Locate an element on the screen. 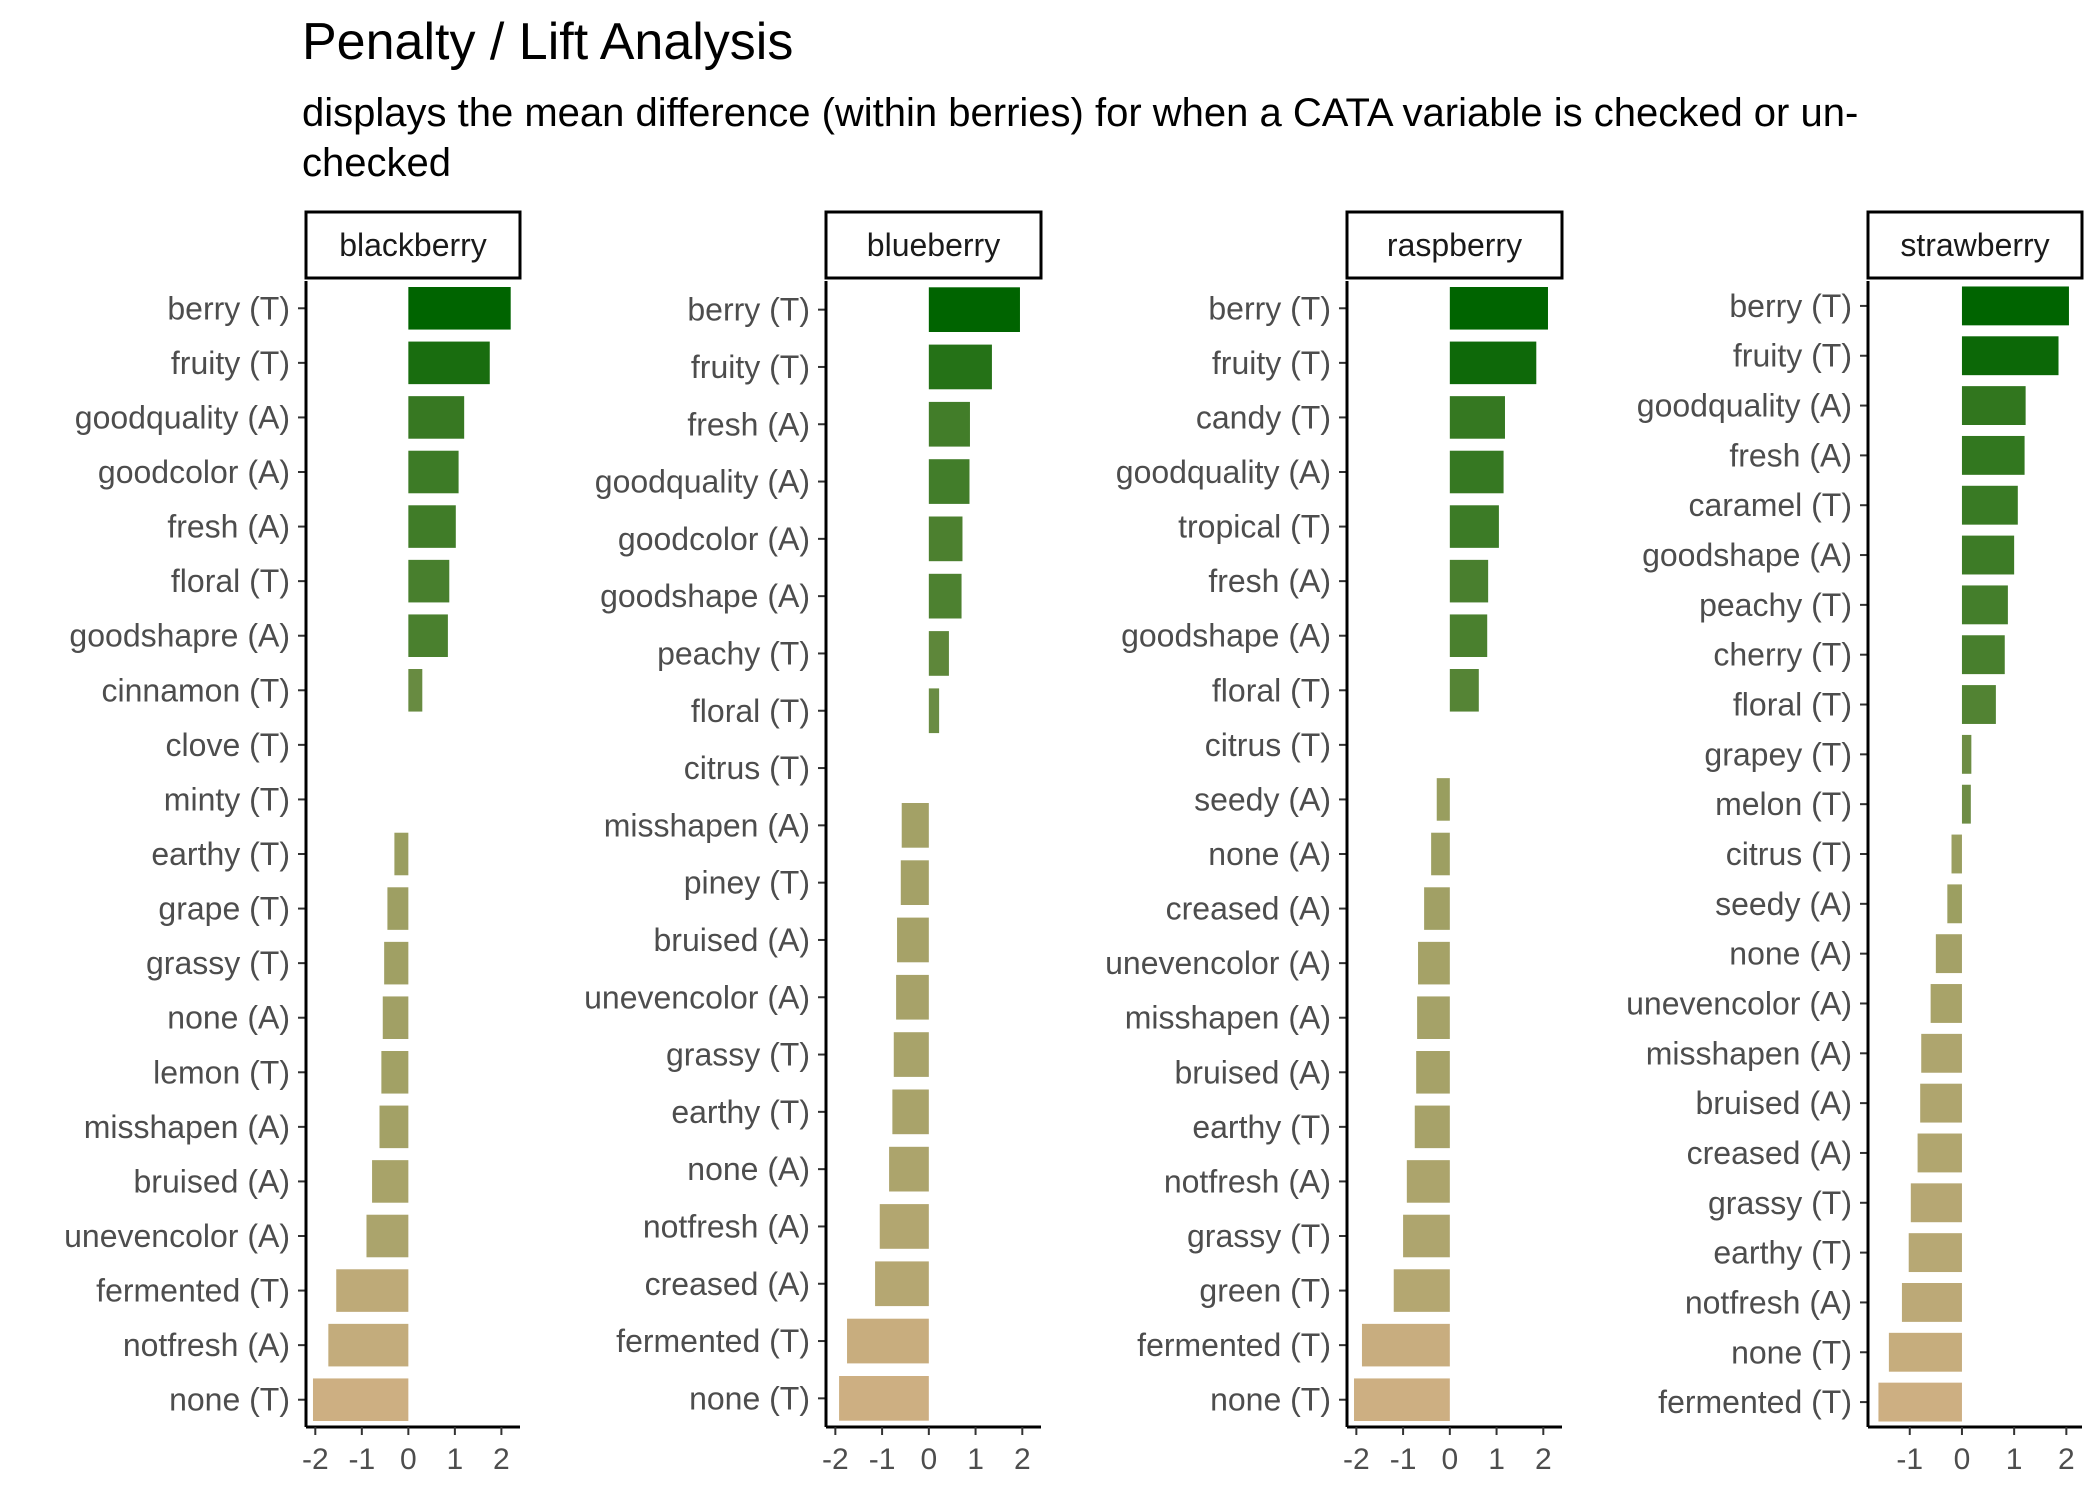  category-label: fruity (T) is located at coordinates (230, 363).